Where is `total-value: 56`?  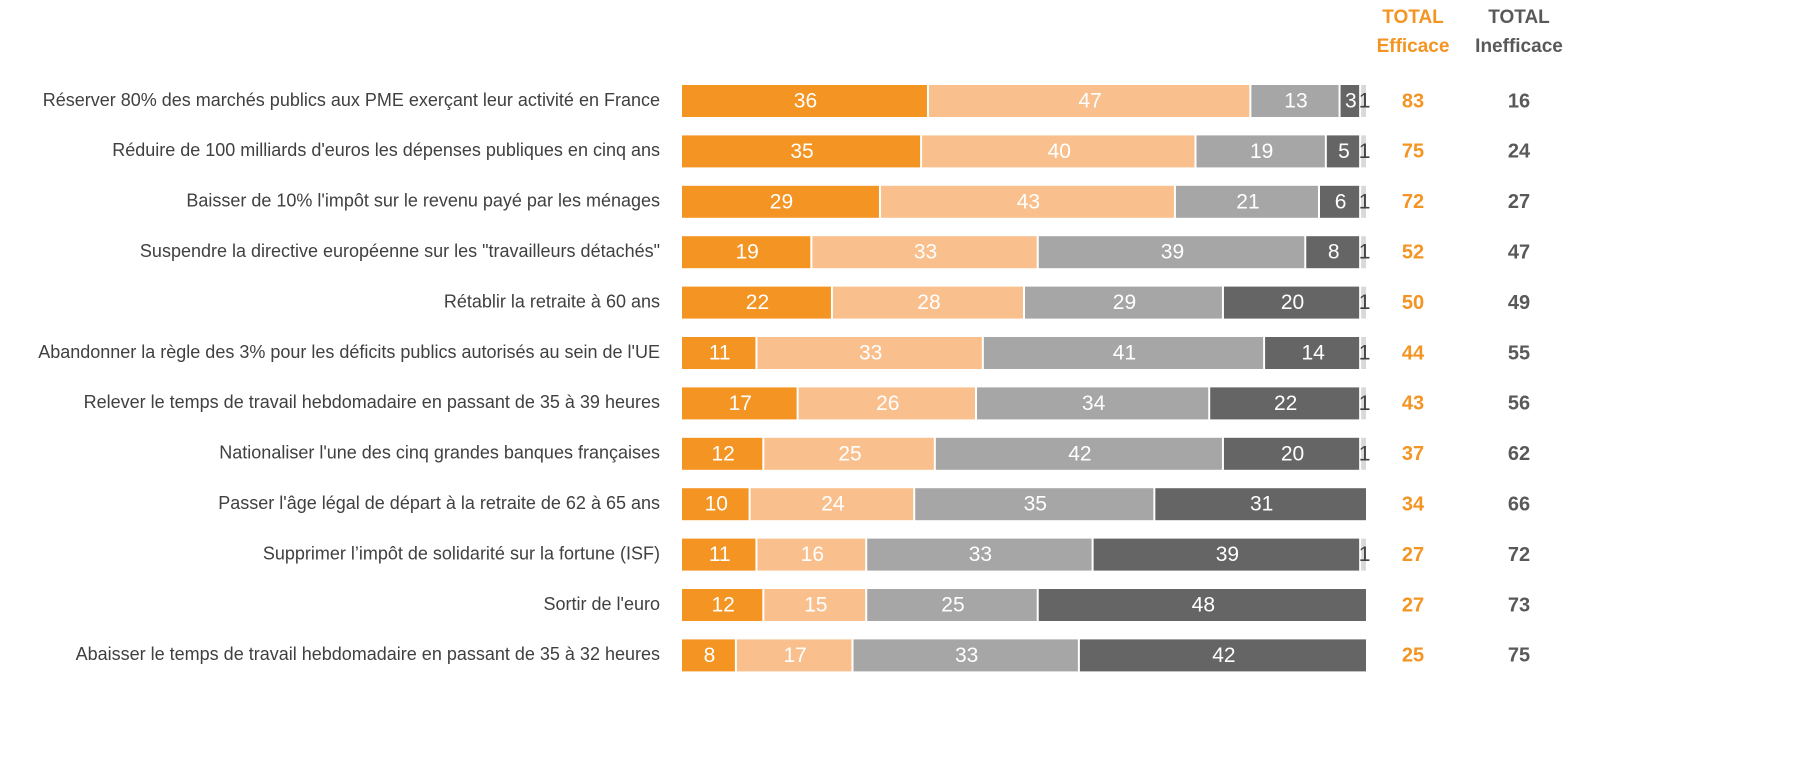
total-value: 56 is located at coordinates (1519, 404).